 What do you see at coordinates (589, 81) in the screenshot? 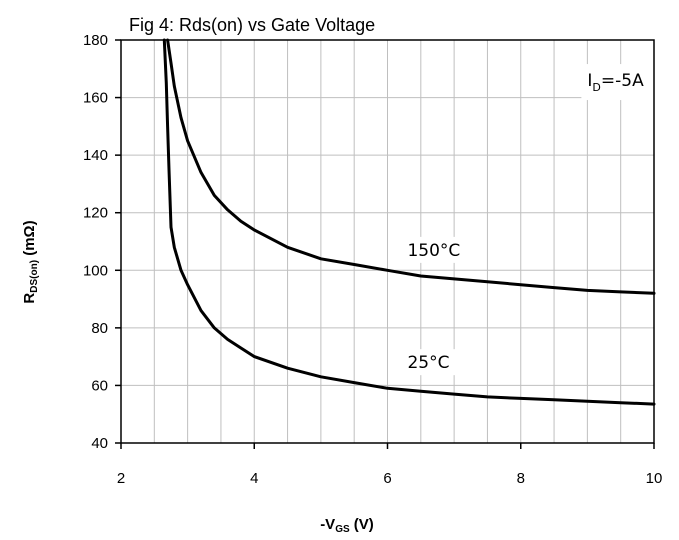
I see `annotation-prefix: I` at bounding box center [589, 81].